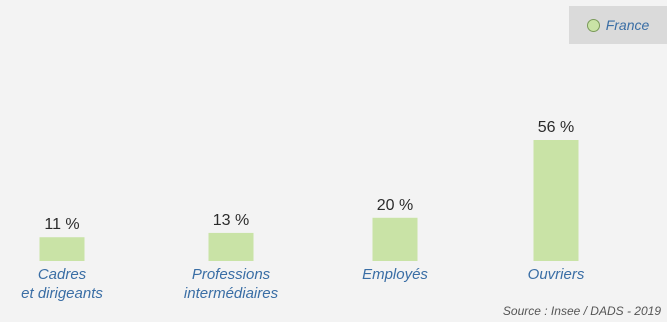 This screenshot has height=322, width=667. I want to click on source-note: Source : Insee / DADS - 2019, so click(581, 311).